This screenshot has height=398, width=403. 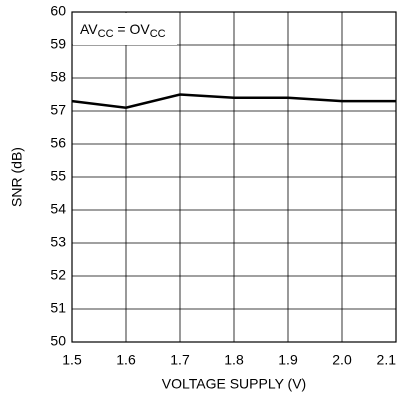 I want to click on x-tick-label: 1.7, so click(x=180, y=360).